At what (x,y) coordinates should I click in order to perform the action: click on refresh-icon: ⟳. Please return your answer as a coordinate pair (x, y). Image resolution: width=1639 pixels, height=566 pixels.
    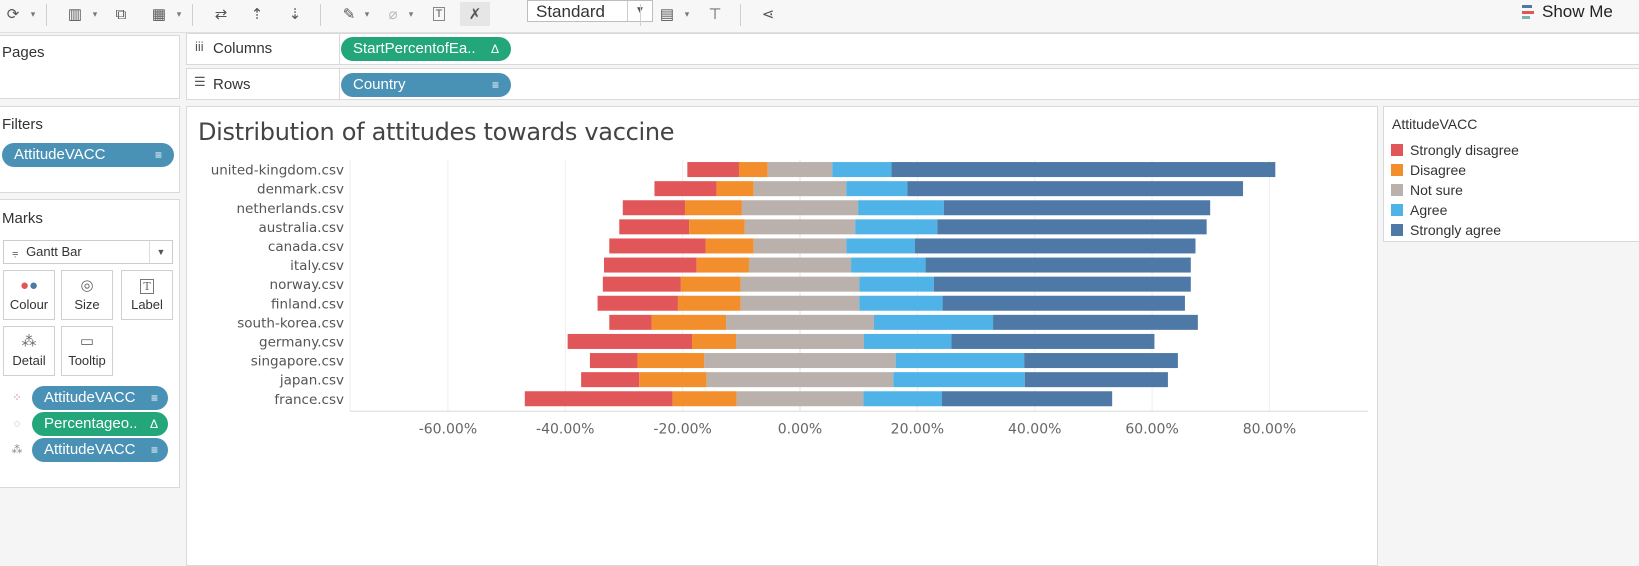
    Looking at the image, I should click on (13, 14).